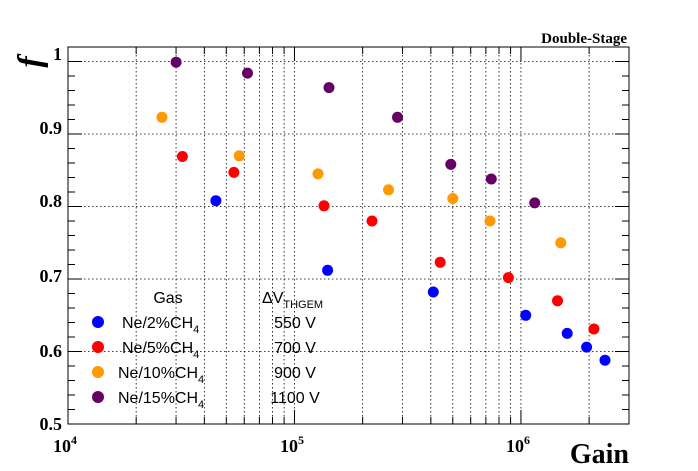 The height and width of the screenshot is (471, 698). Describe the element at coordinates (65, 444) in the screenshot. I see `x-tick-label: 10⁴` at that location.